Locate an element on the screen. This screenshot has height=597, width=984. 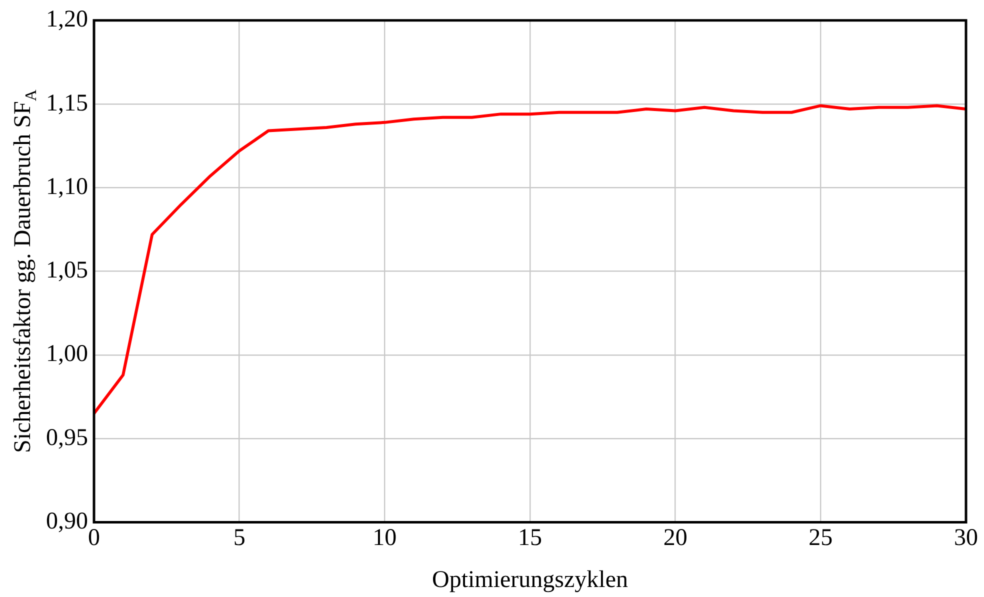
x-tick-label: 5 is located at coordinates (239, 537).